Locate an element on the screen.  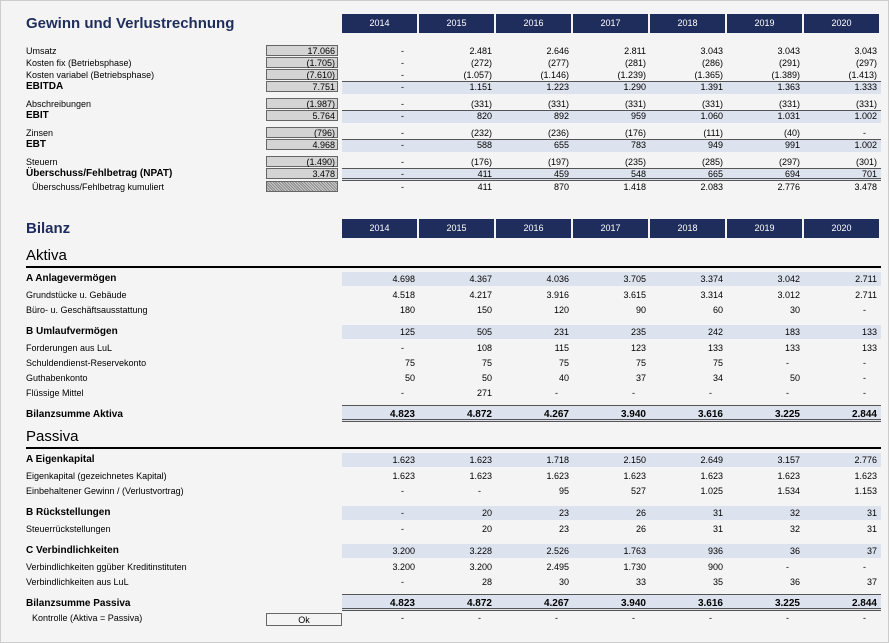
guv-value-cell: 2.776 is located at coordinates (788, 187).